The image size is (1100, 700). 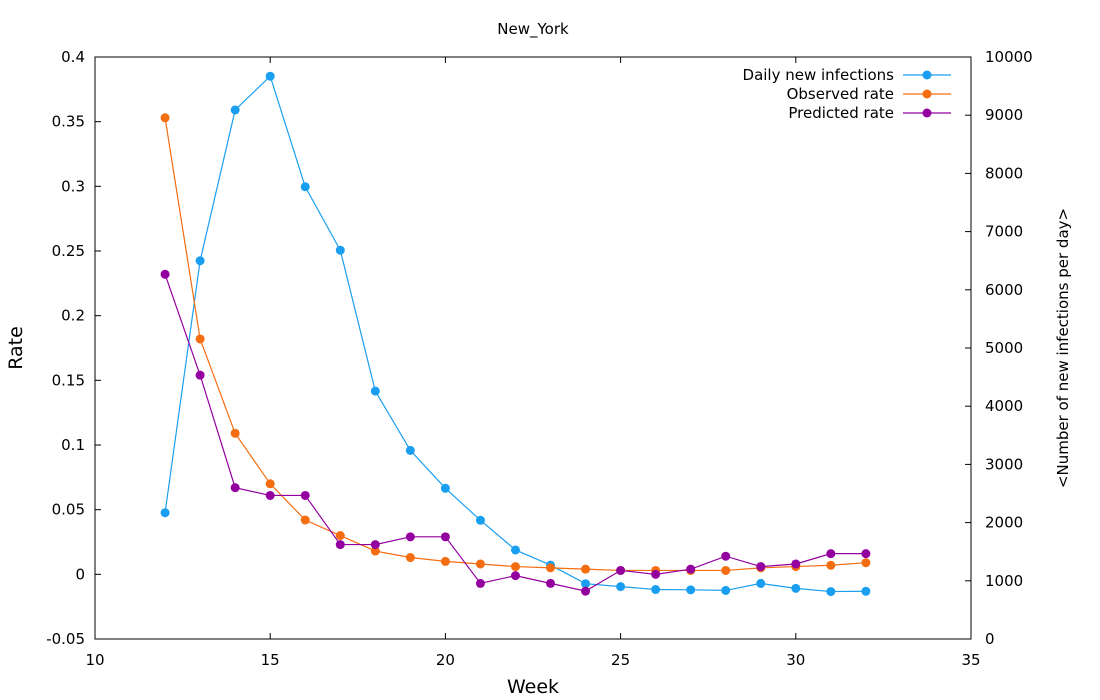 I want to click on y2-tick-label: 2000, so click(x=1004, y=523).